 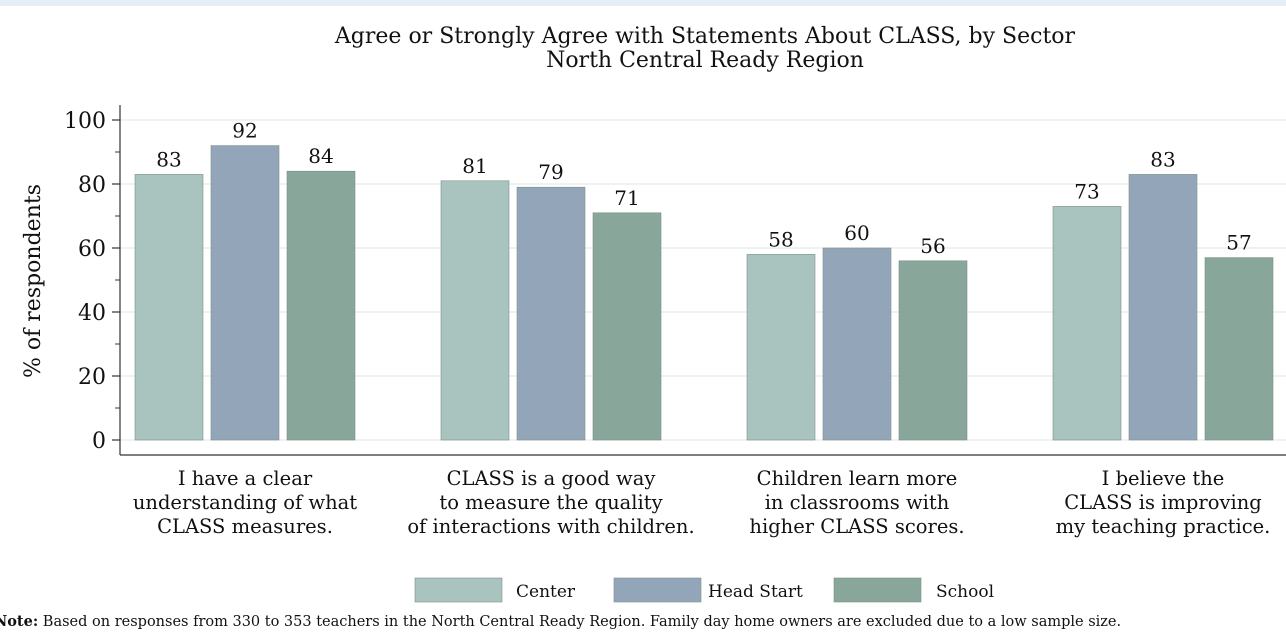 What do you see at coordinates (550, 526) in the screenshot?
I see `category-label: of interactions with children.` at bounding box center [550, 526].